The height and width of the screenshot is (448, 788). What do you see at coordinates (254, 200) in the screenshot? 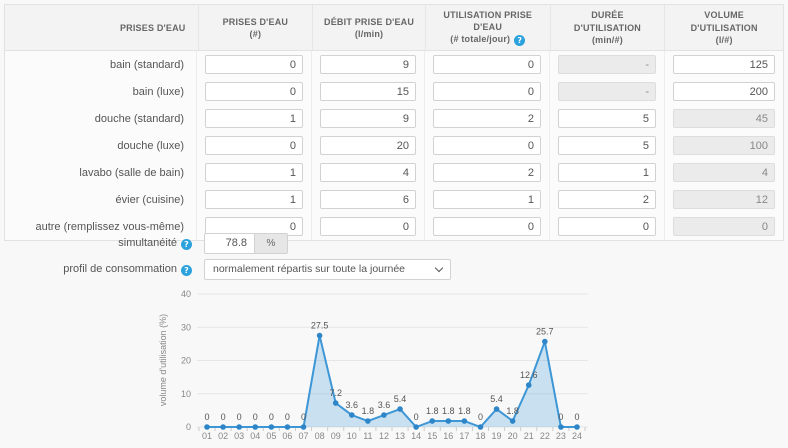
I see `row5-prises-input` at bounding box center [254, 200].